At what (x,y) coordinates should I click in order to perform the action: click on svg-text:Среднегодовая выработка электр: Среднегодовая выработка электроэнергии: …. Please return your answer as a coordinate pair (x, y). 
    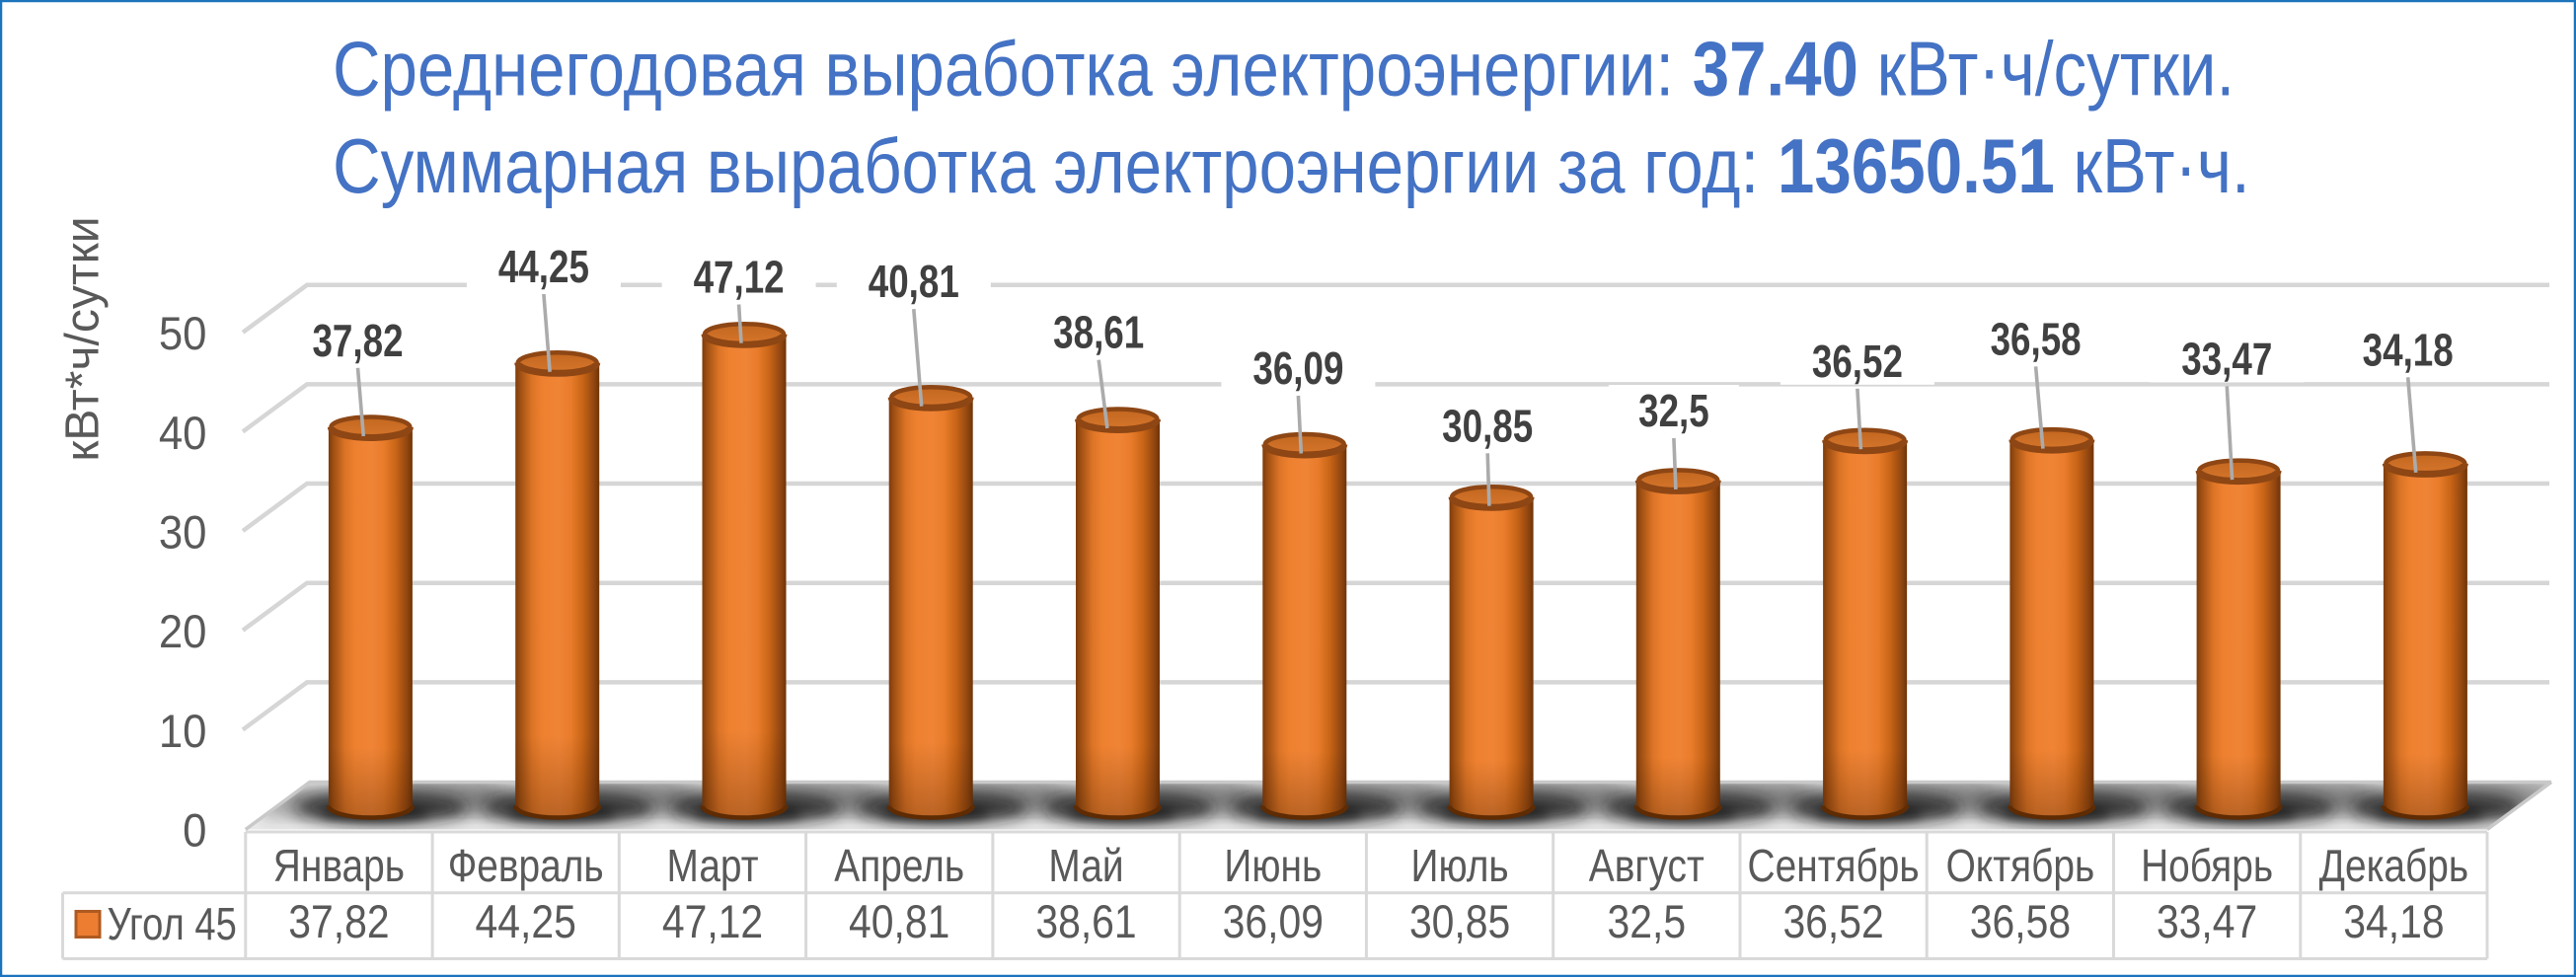
    Looking at the image, I should click on (1284, 70).